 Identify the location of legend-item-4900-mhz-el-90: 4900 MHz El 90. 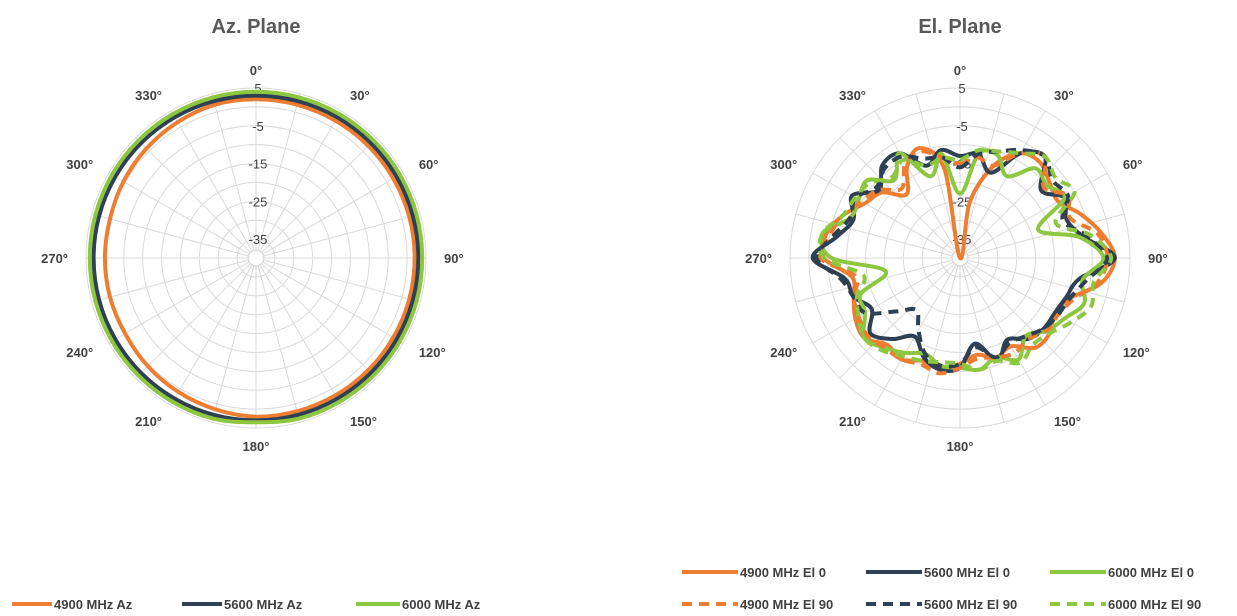
(757, 604).